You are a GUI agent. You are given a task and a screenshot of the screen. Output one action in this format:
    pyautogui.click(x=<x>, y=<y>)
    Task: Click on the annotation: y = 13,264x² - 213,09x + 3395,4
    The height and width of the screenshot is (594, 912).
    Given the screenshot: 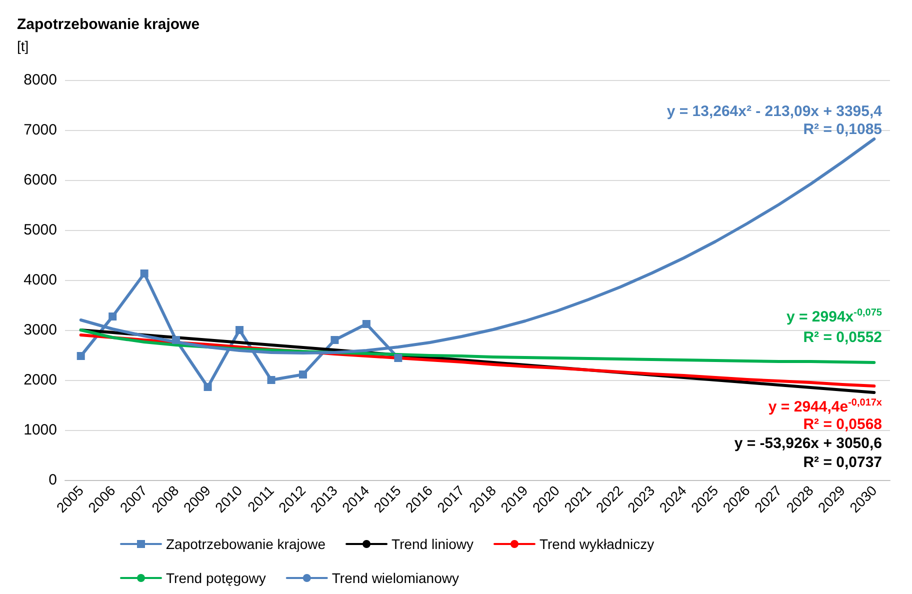 What is the action you would take?
    pyautogui.click(x=774, y=111)
    